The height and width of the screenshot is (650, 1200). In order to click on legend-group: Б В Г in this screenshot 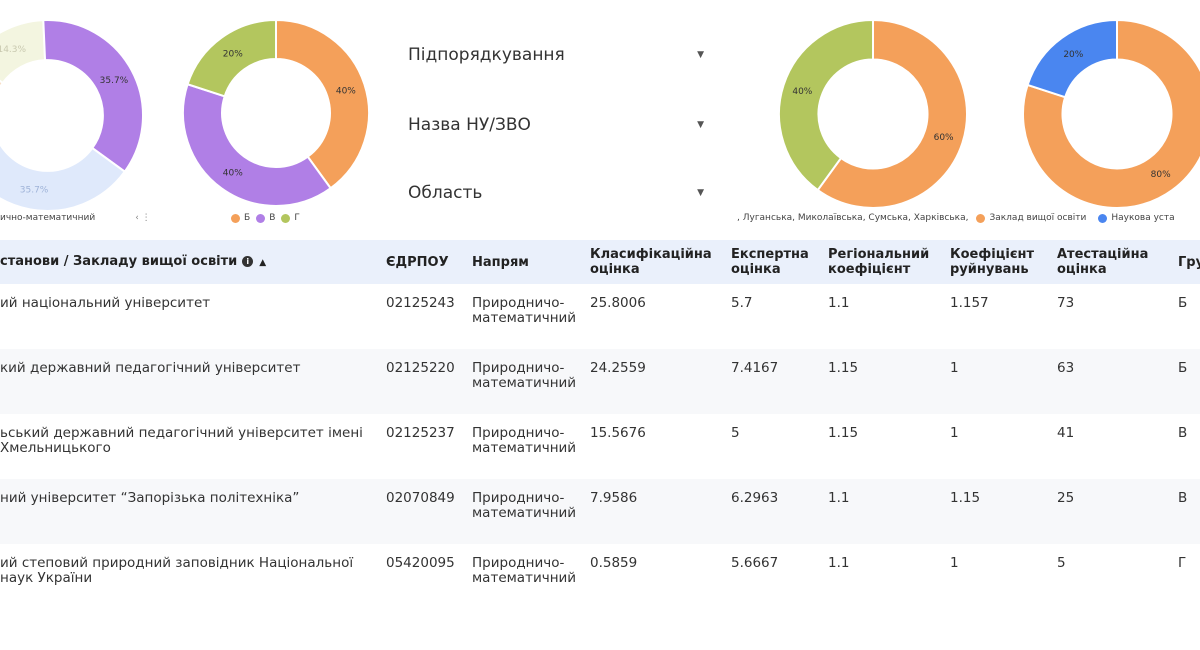, I will do `click(268, 218)`.